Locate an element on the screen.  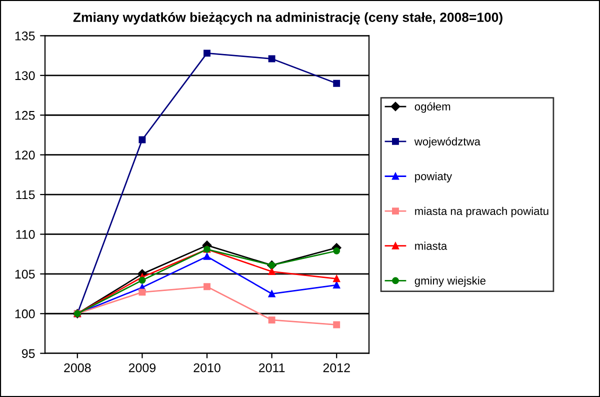
legend-label: gminy wiejskie is located at coordinates (450, 281).